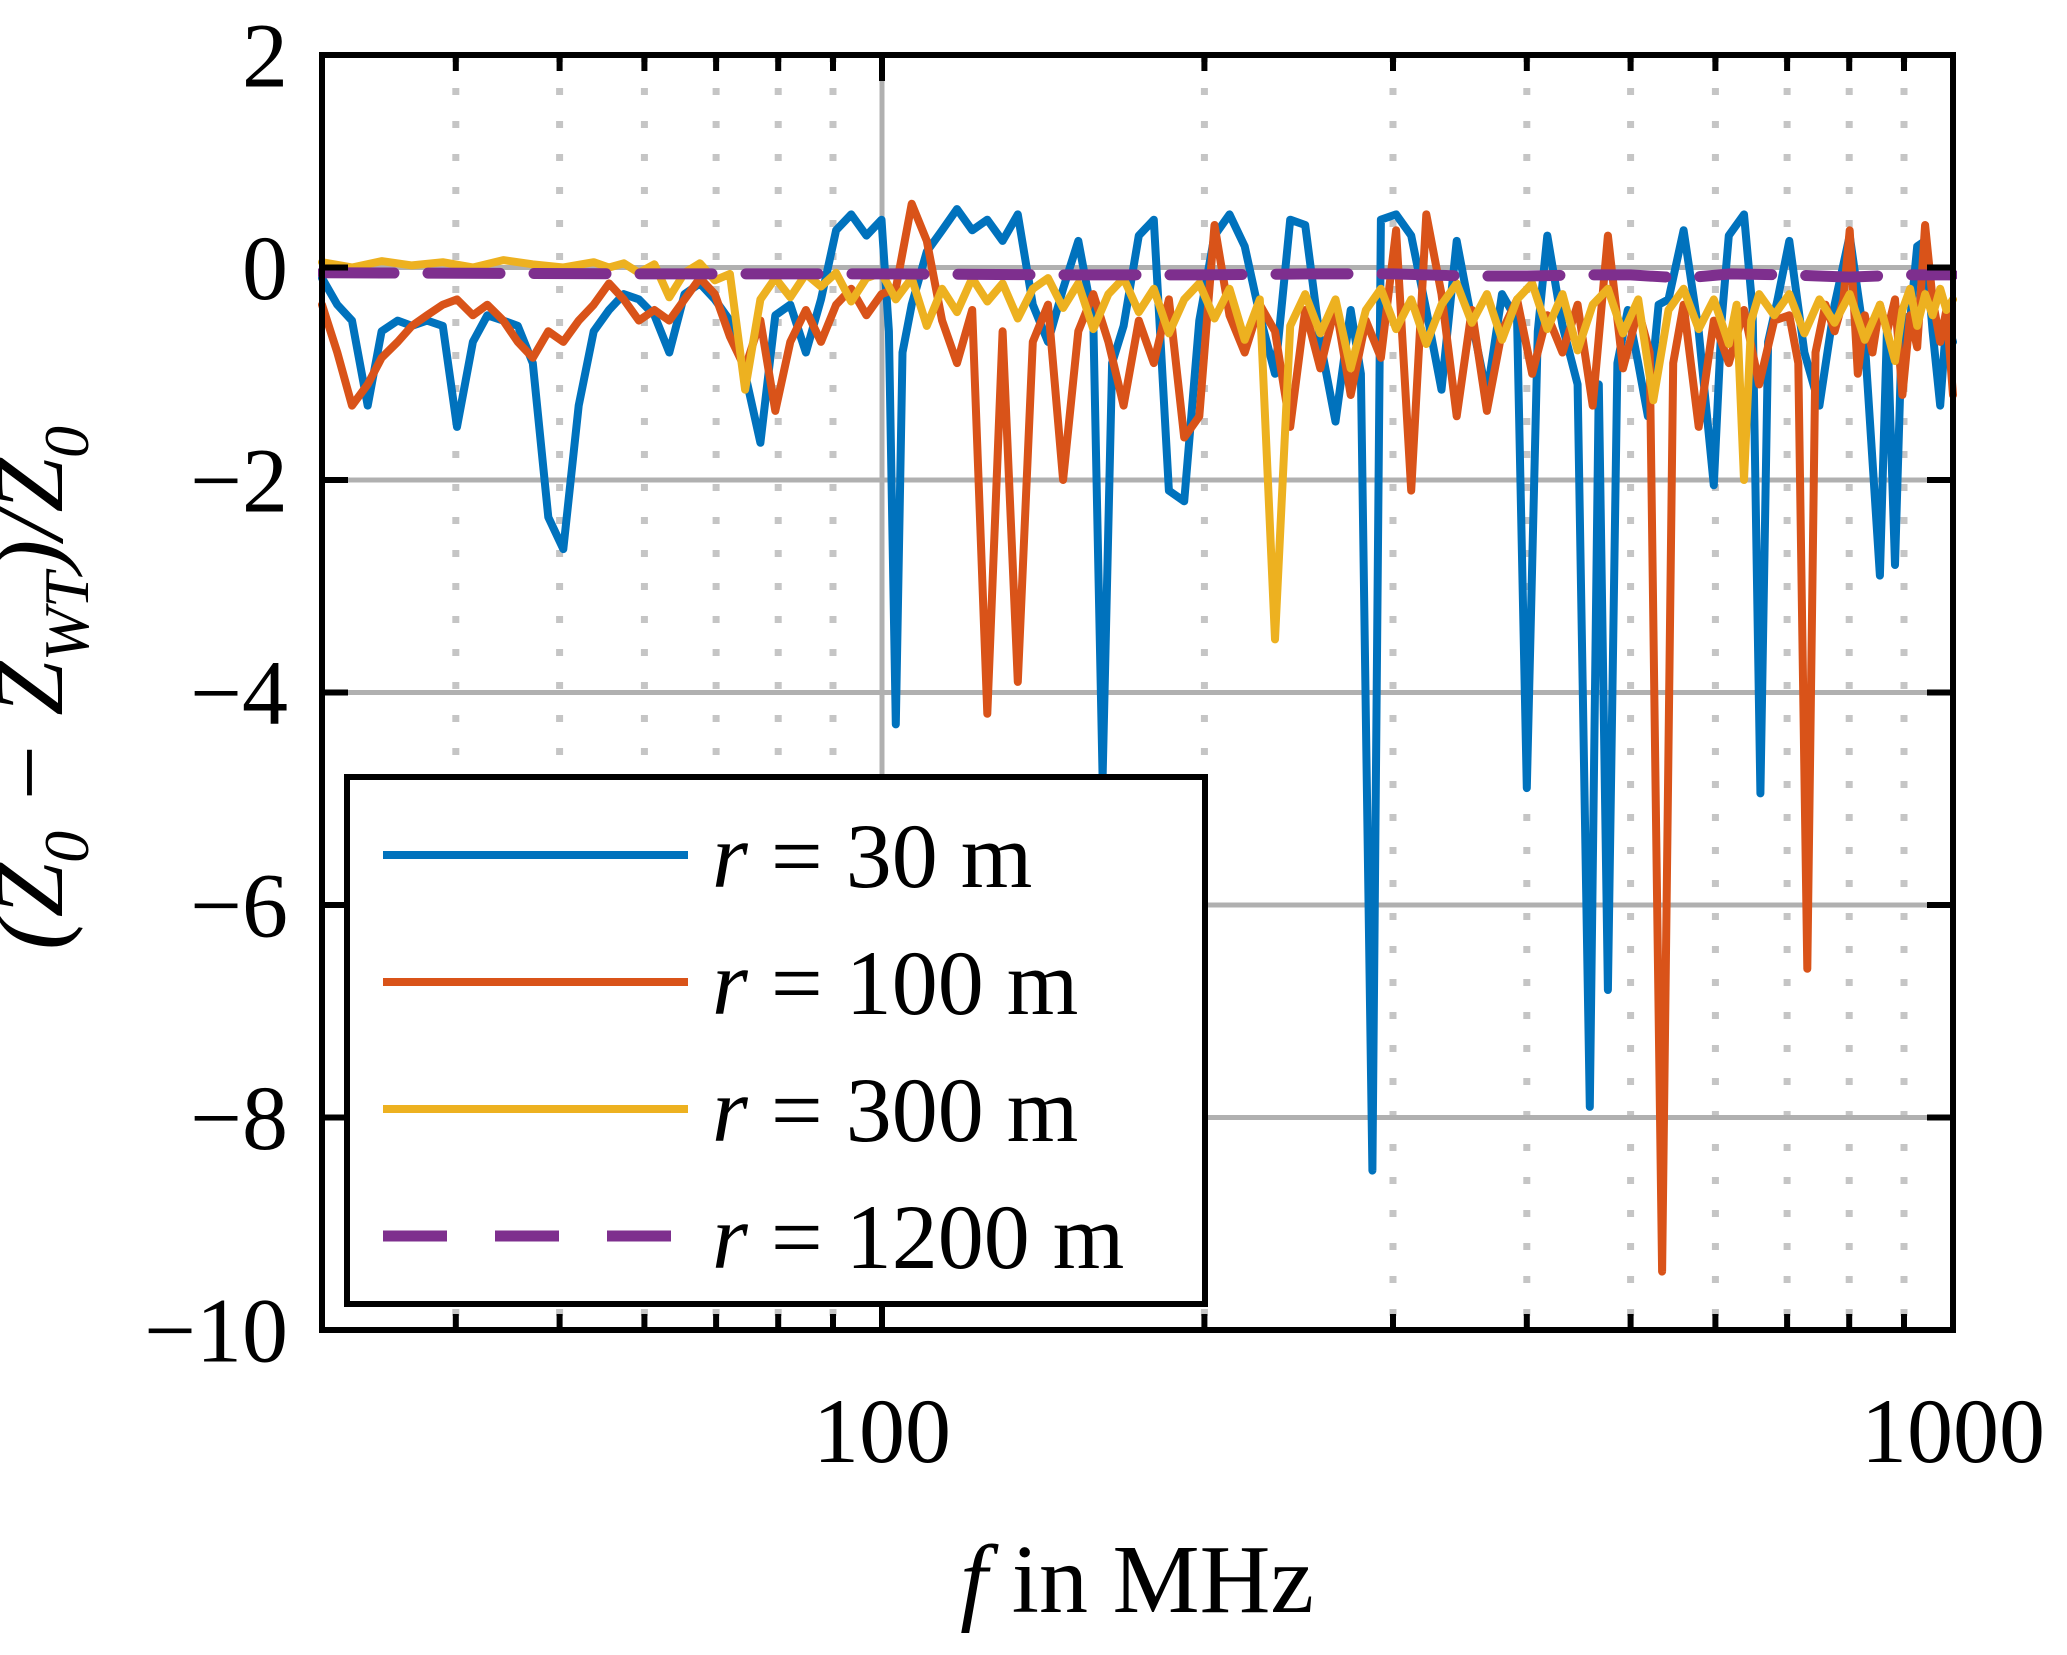 The image size is (2067, 1655). I want to click on legend-label: r = 100 m, so click(895, 983).